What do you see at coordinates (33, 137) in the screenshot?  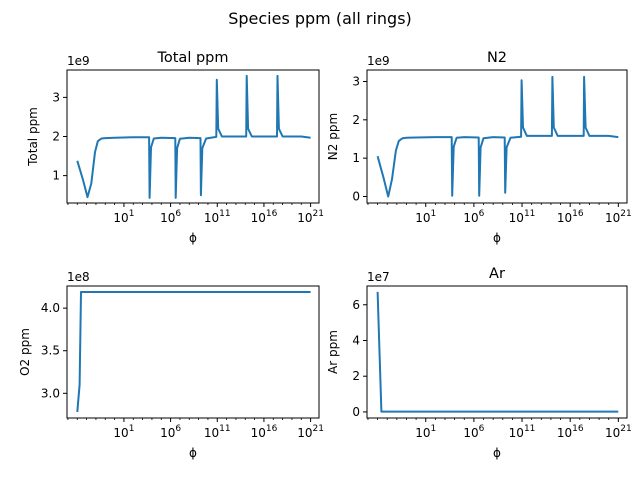 I see `y-axis-label: Total ppm` at bounding box center [33, 137].